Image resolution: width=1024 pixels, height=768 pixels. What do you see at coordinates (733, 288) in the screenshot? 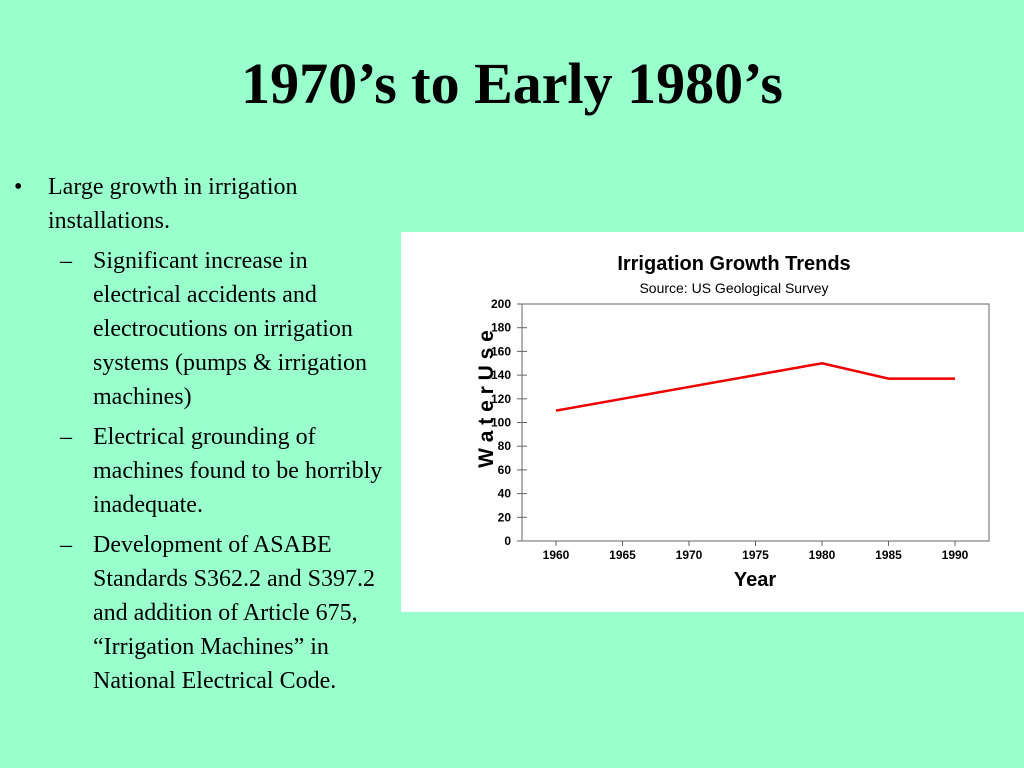
I see `chart-subtitle: Source: US Geological Survey` at bounding box center [733, 288].